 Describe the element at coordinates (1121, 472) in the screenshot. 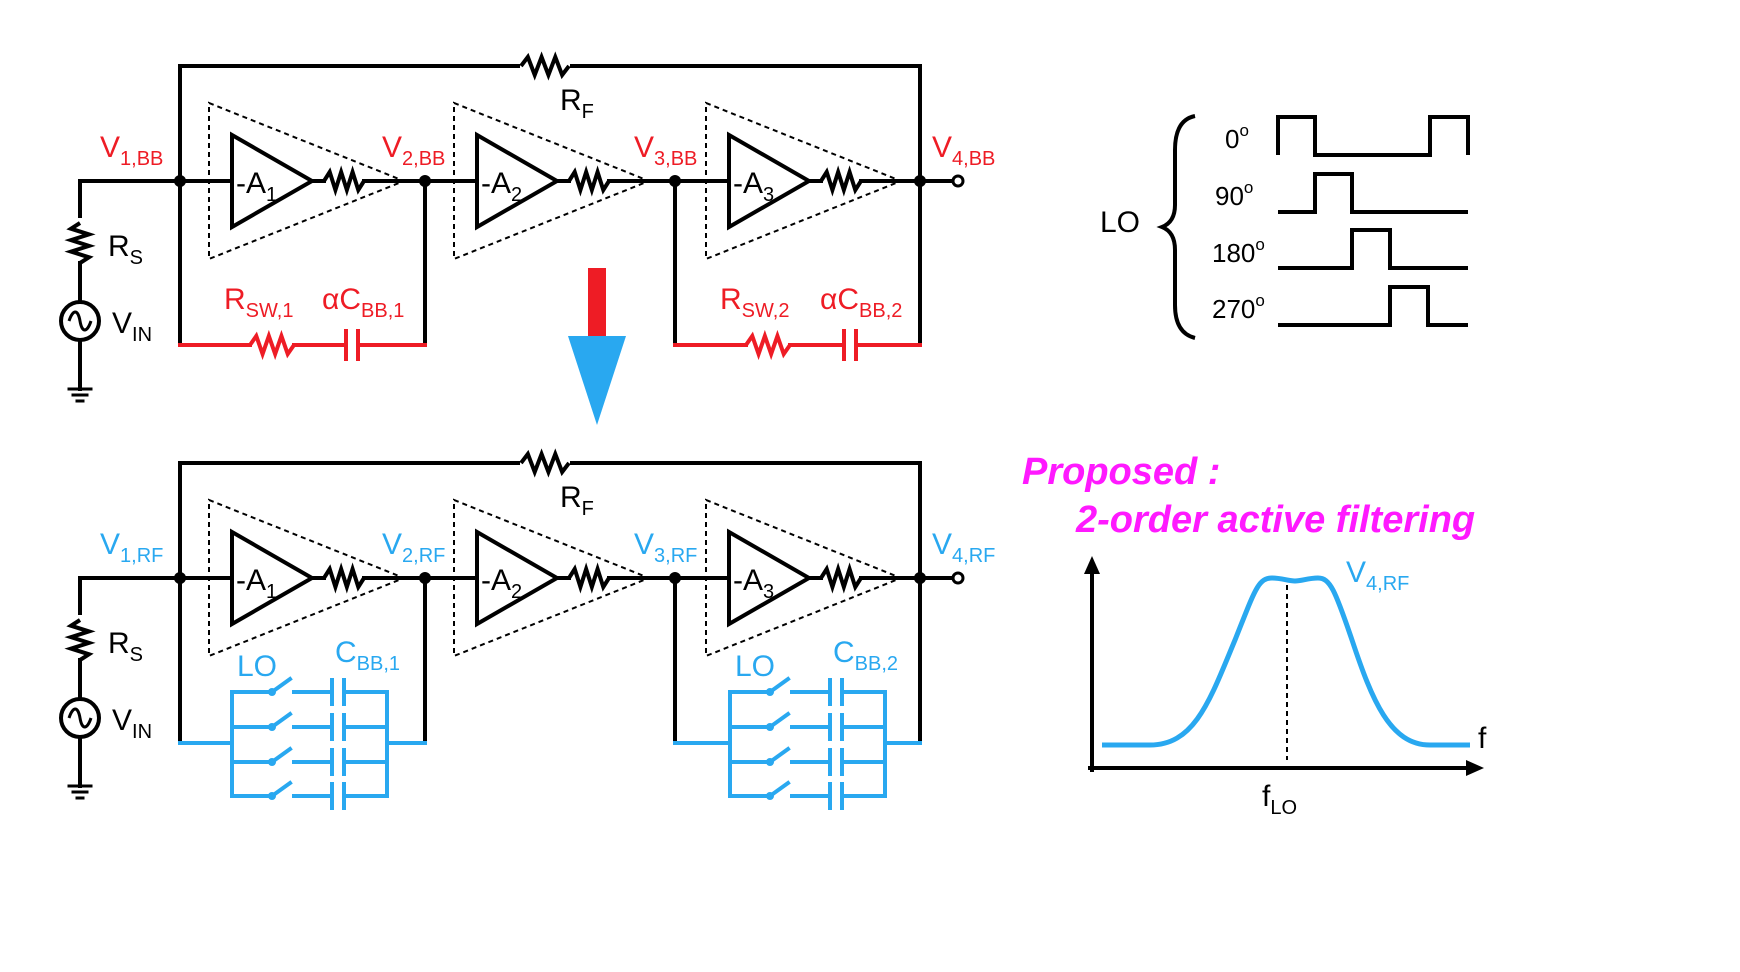

I see `proposed-line1: Proposed :` at that location.